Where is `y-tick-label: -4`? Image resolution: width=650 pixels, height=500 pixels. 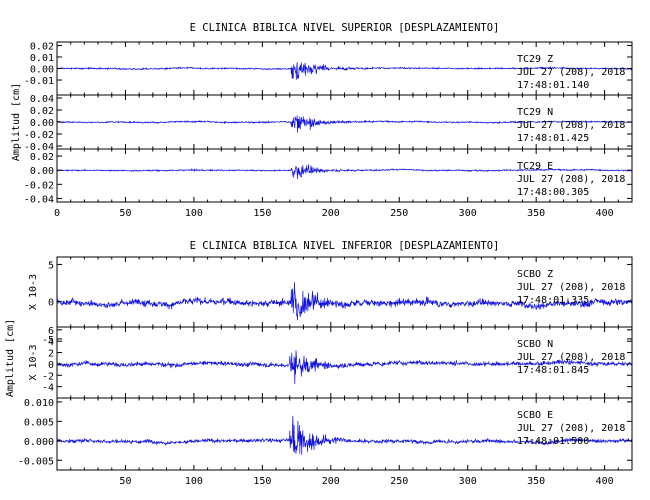
y-tick-label: -4 is located at coordinates (48, 388).